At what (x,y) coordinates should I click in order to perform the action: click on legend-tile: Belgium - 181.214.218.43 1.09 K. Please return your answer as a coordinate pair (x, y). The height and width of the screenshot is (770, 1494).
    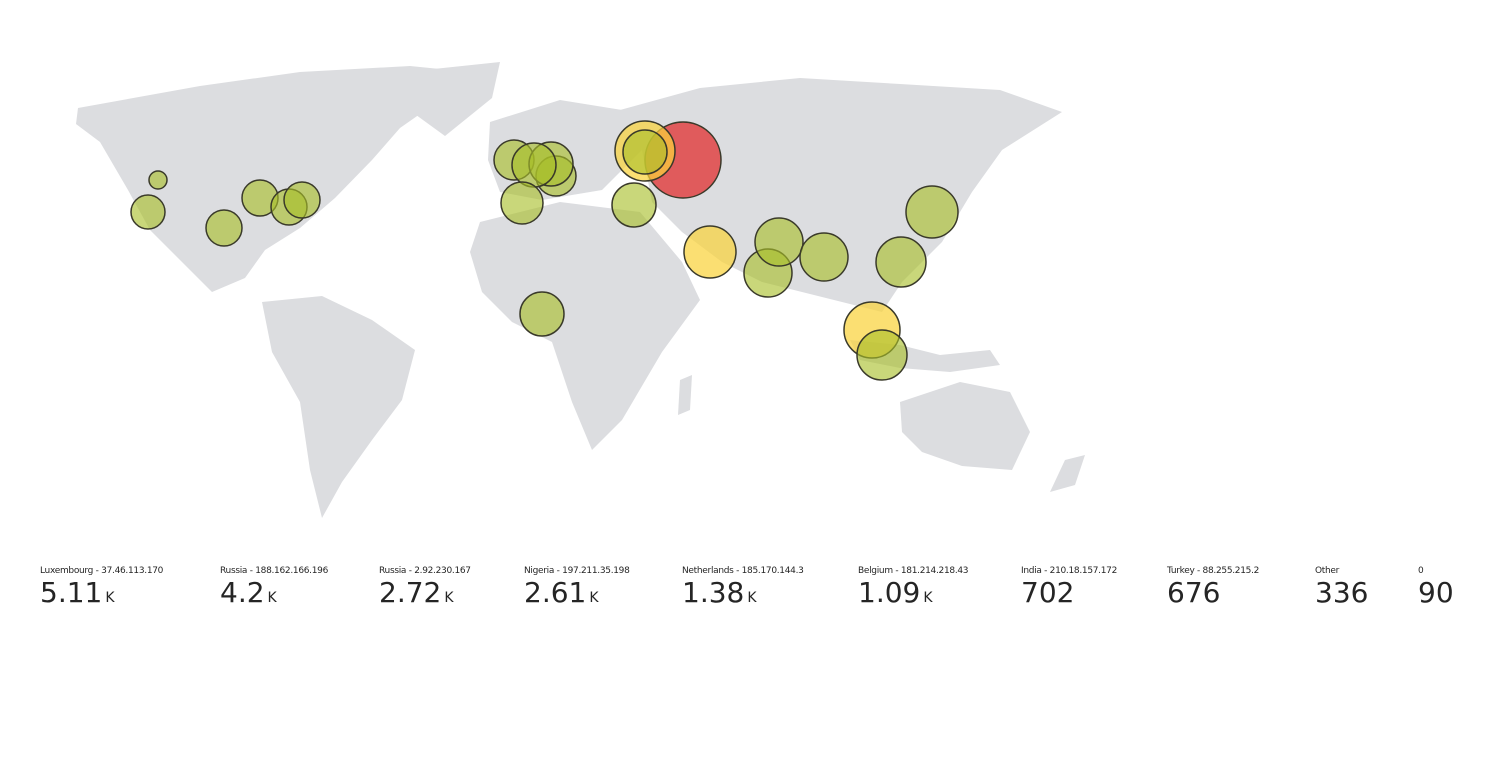
    Looking at the image, I should click on (913, 588).